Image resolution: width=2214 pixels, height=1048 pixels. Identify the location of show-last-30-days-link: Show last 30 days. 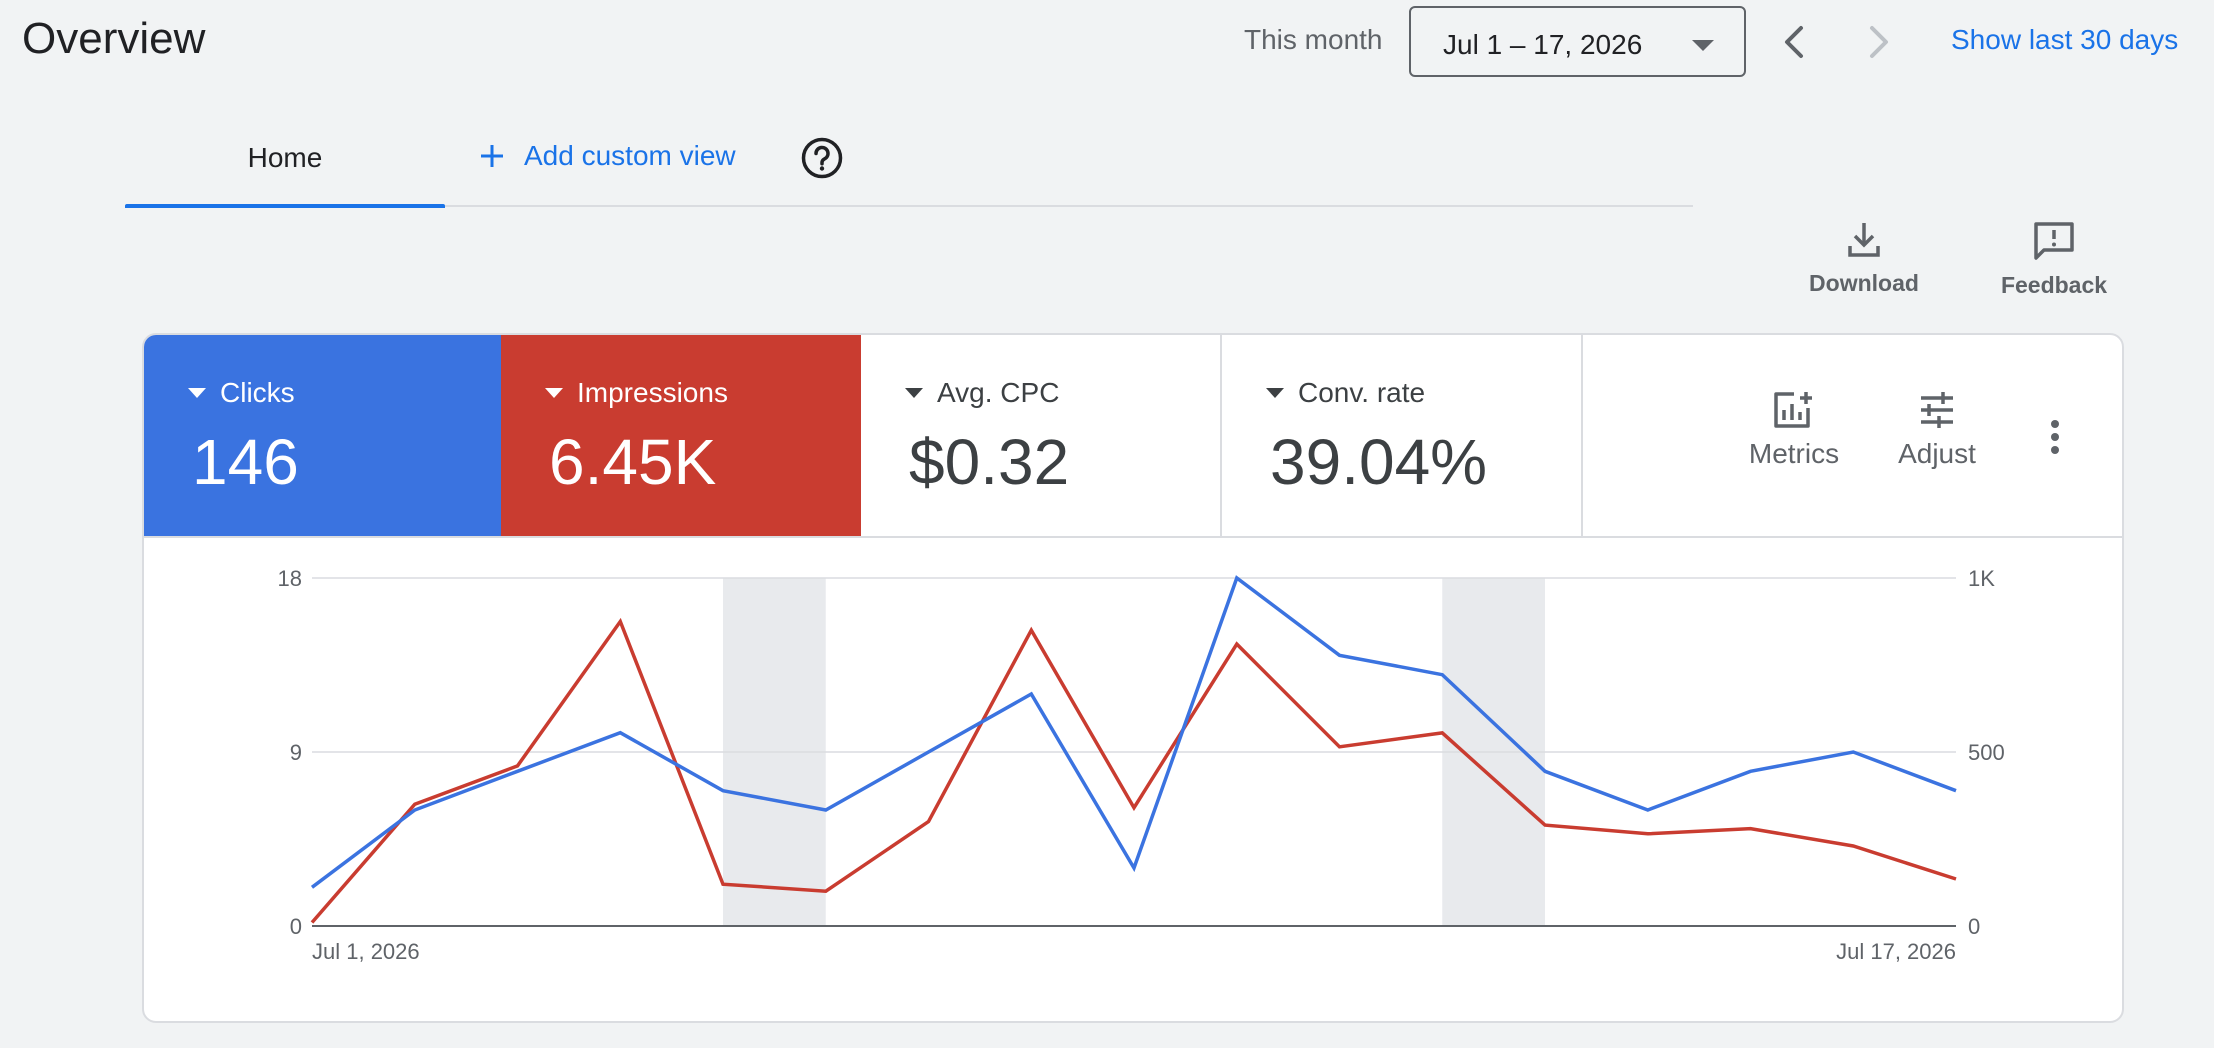
(2065, 39).